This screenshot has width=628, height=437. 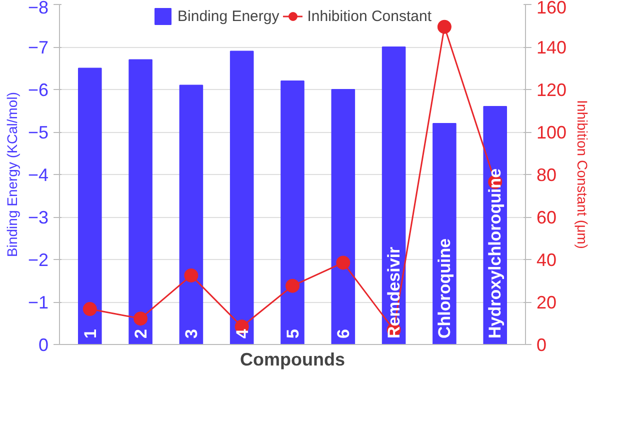 I want to click on x-tick-label: Hydroxylchloroquine, so click(x=495, y=253).